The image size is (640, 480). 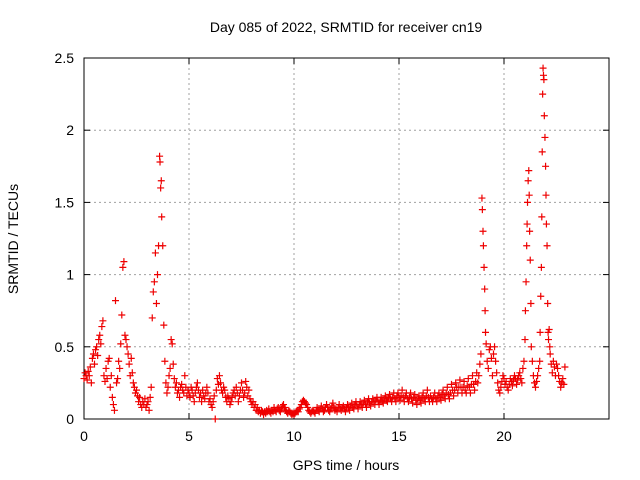 I want to click on x-tick-label: 0, so click(x=84, y=436).